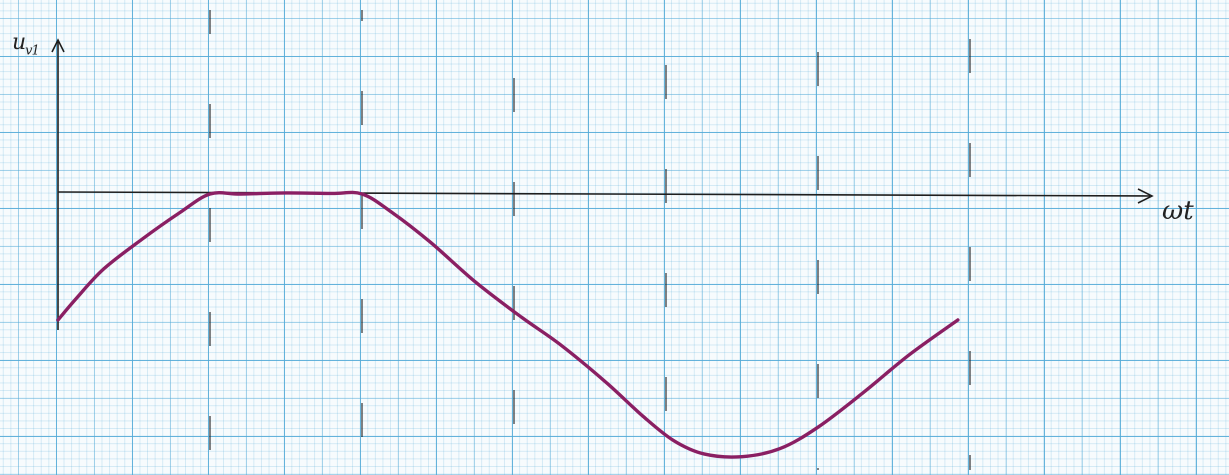  What do you see at coordinates (26, 44) in the screenshot?
I see `y-axis-label: uv1` at bounding box center [26, 44].